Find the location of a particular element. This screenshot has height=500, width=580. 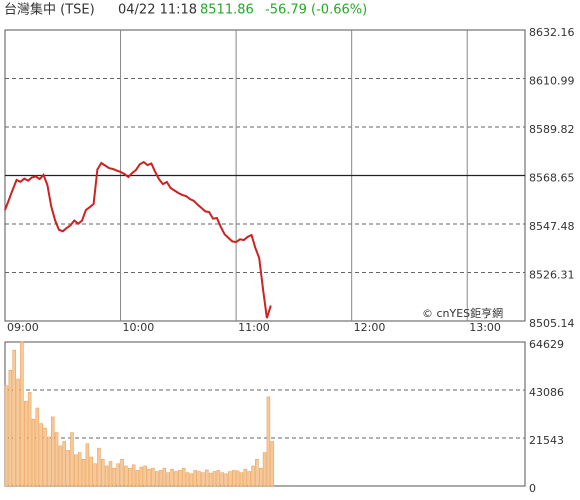

x-tick-label: 11:00 is located at coordinates (254, 327).